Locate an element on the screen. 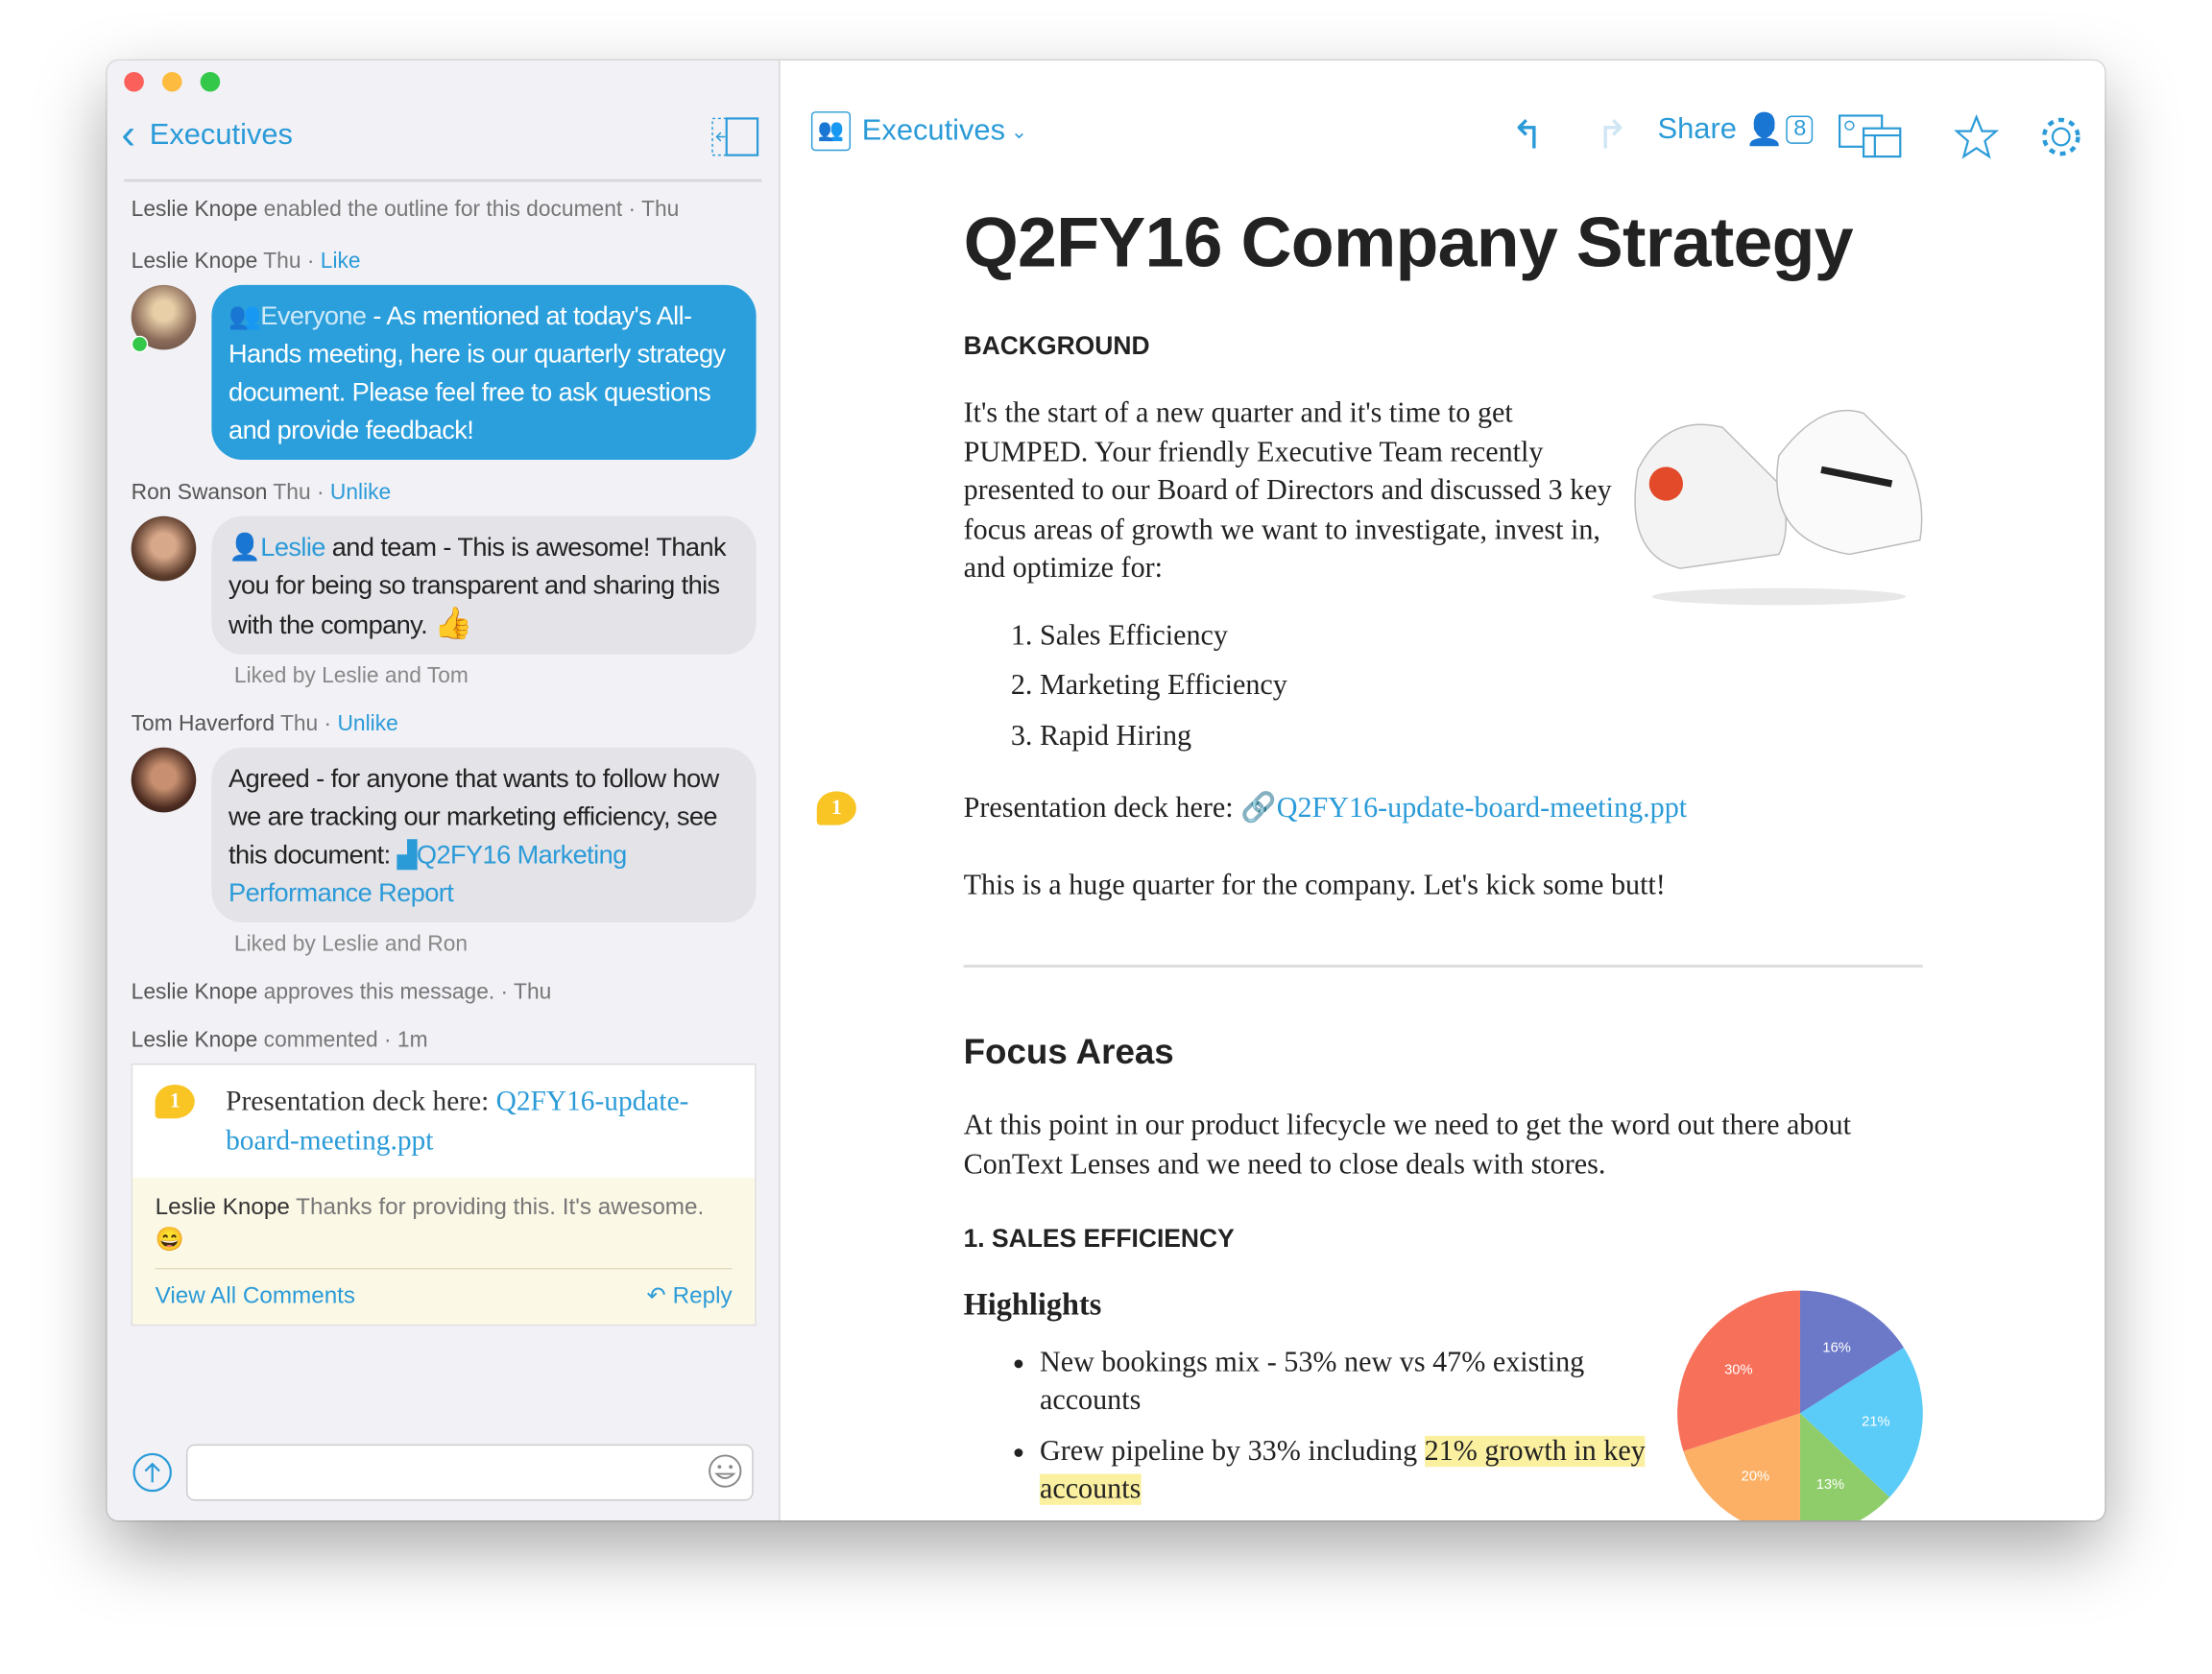  sales-heading: 1. SALES EFFICIENCY is located at coordinates (1099, 1238).